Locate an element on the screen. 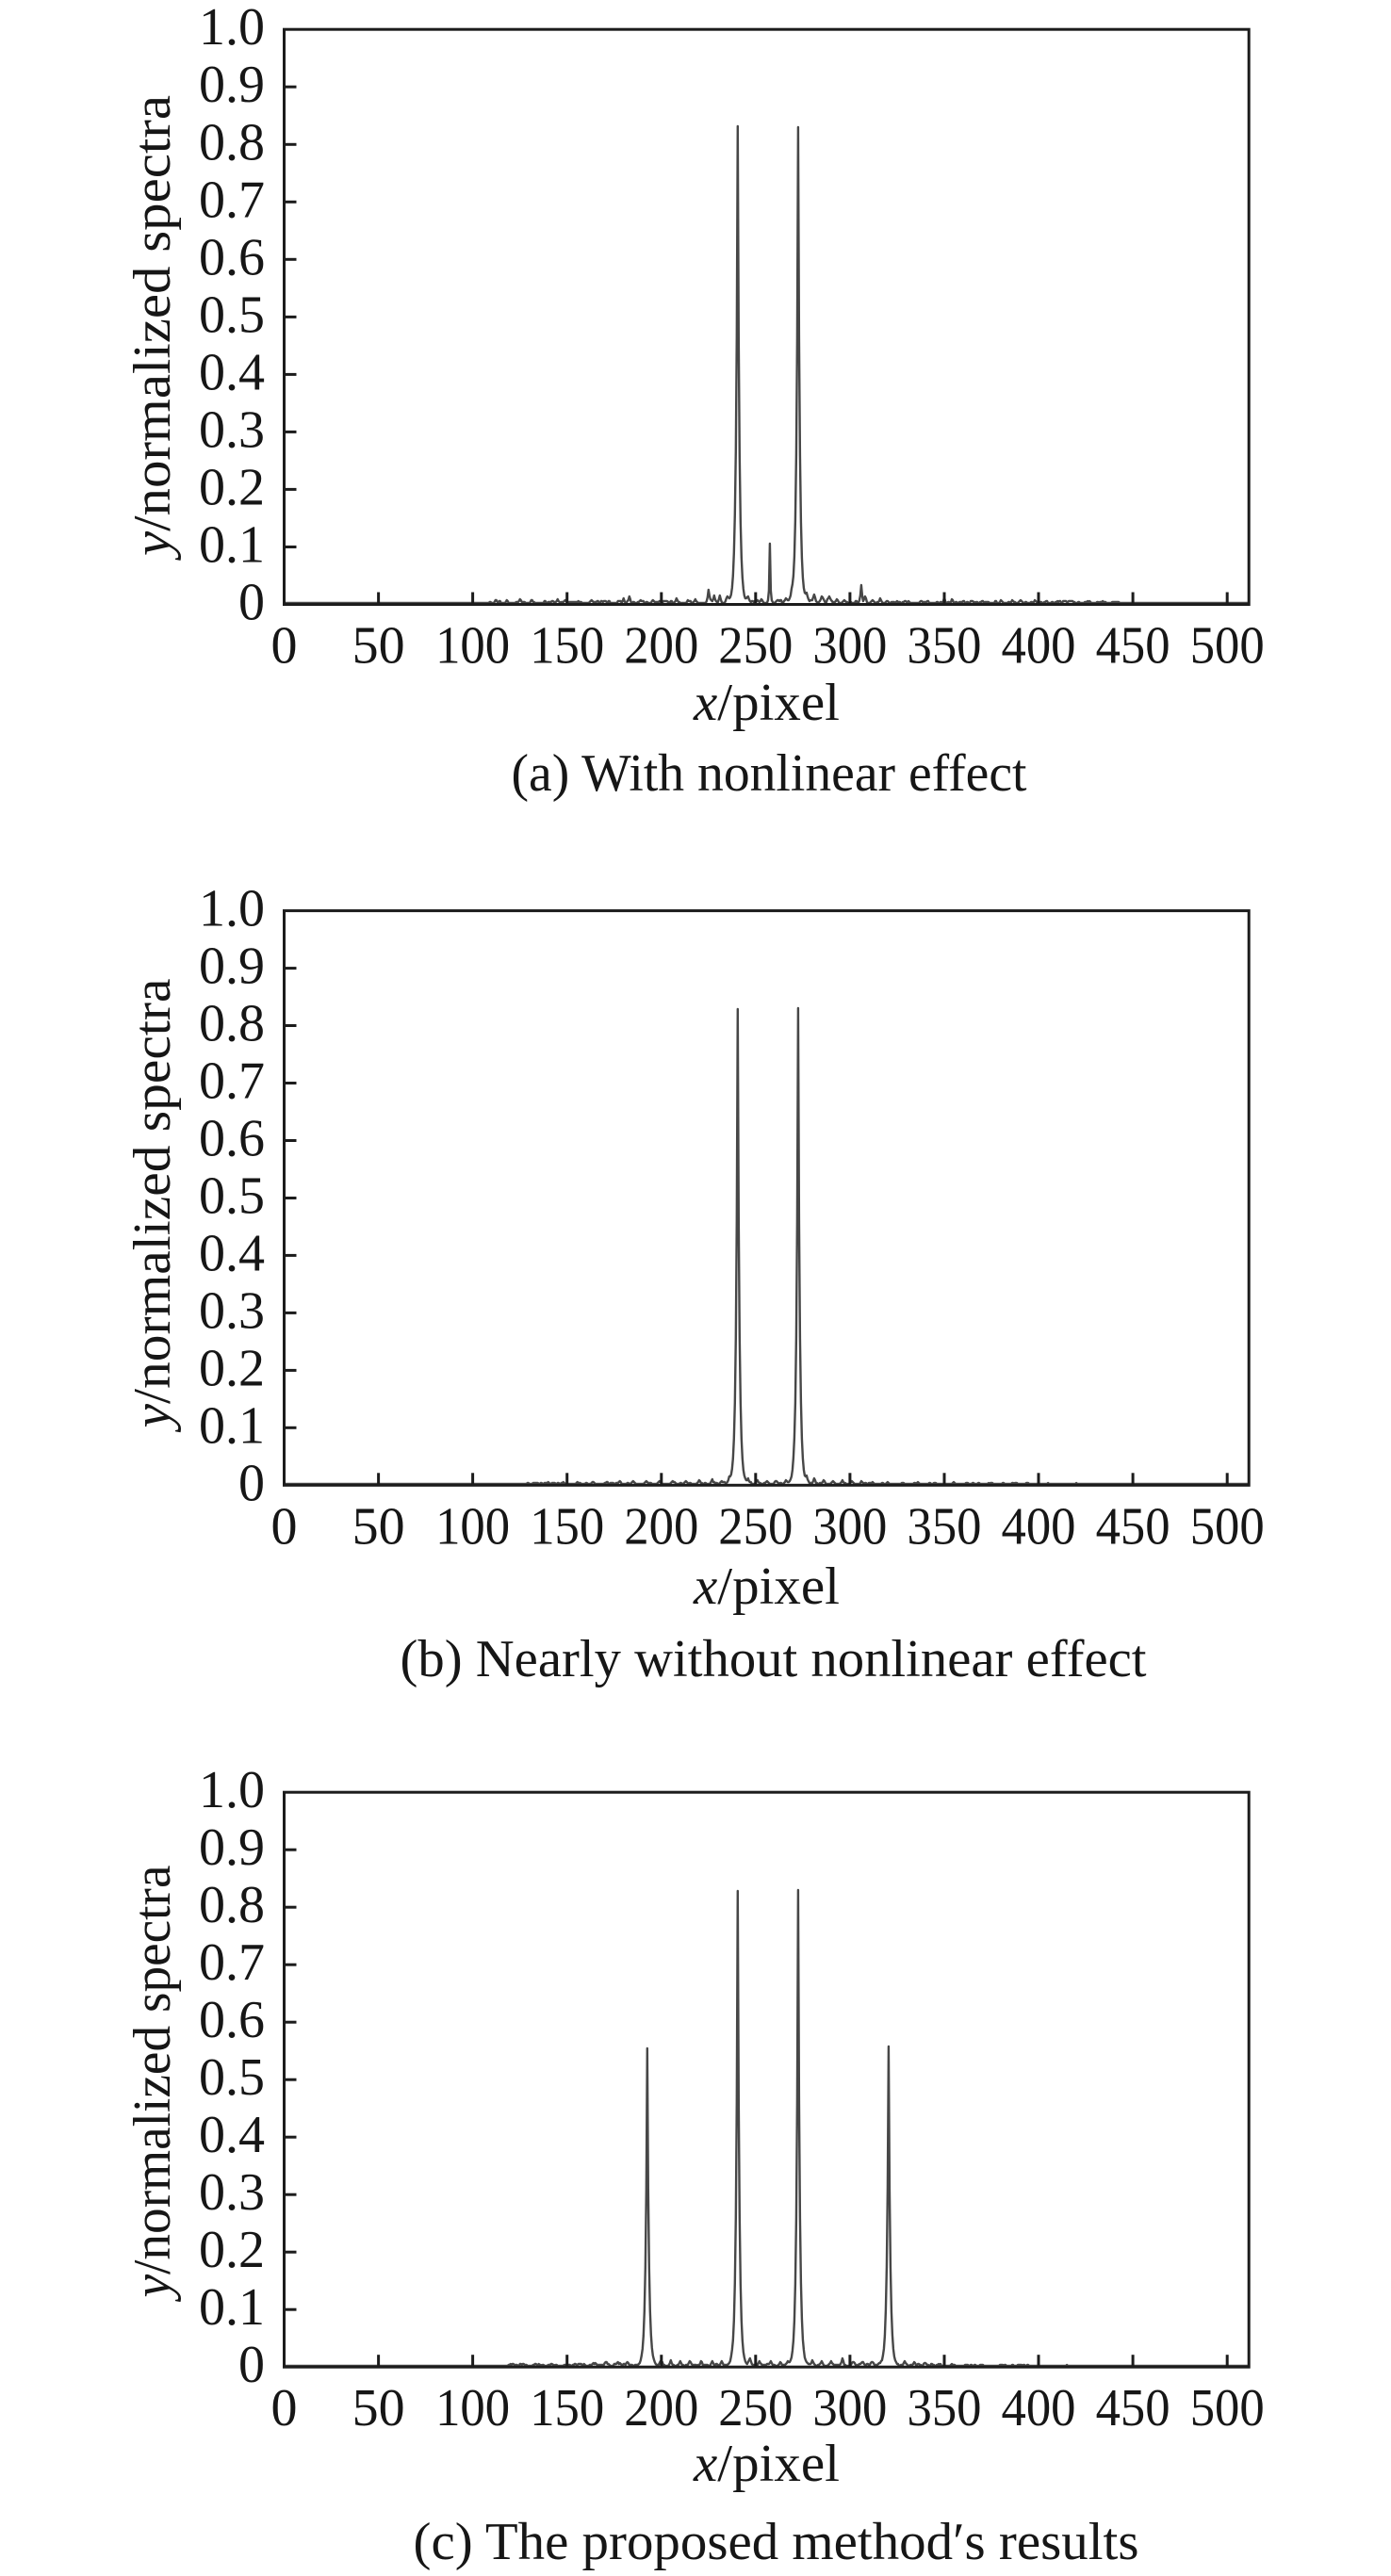  svg-text:(b) Nearly without nonlinear e: (b) Nearly without nonlinear effect is located at coordinates (774, 1659).